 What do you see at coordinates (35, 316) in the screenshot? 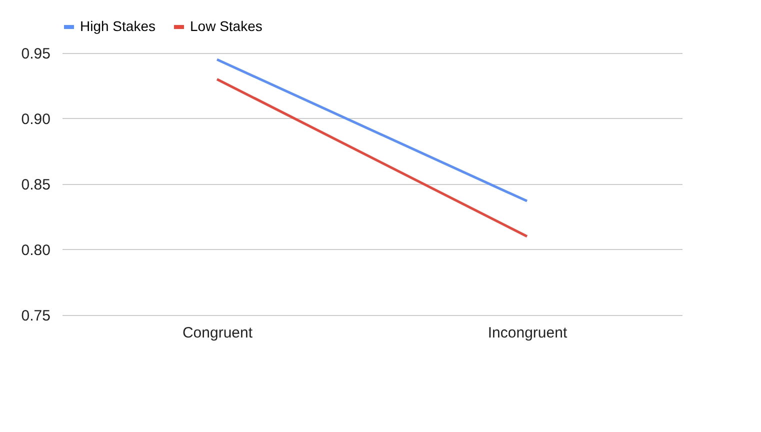
I see `y-tick-label: 0.75` at bounding box center [35, 316].